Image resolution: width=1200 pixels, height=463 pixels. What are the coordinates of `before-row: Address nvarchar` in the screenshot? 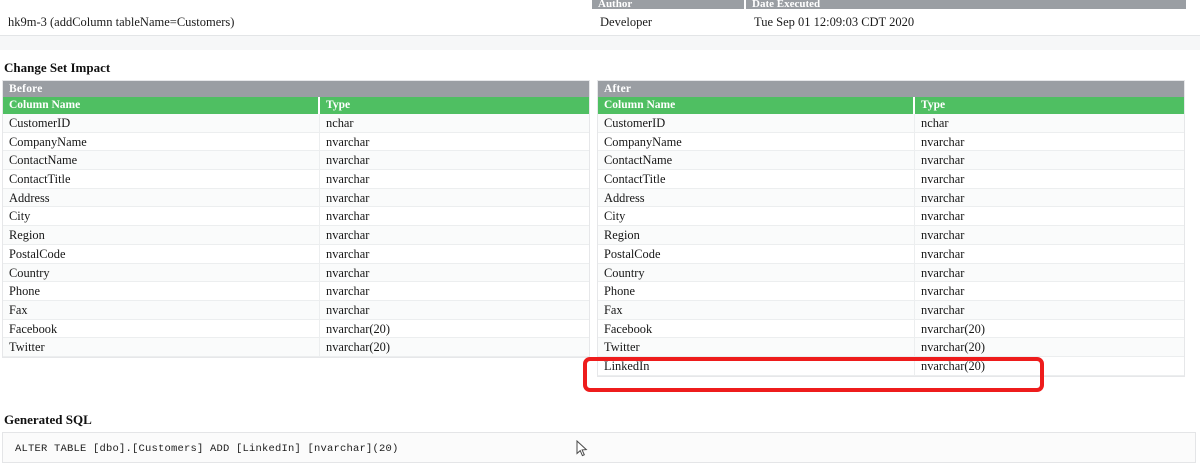 It's located at (296, 198).